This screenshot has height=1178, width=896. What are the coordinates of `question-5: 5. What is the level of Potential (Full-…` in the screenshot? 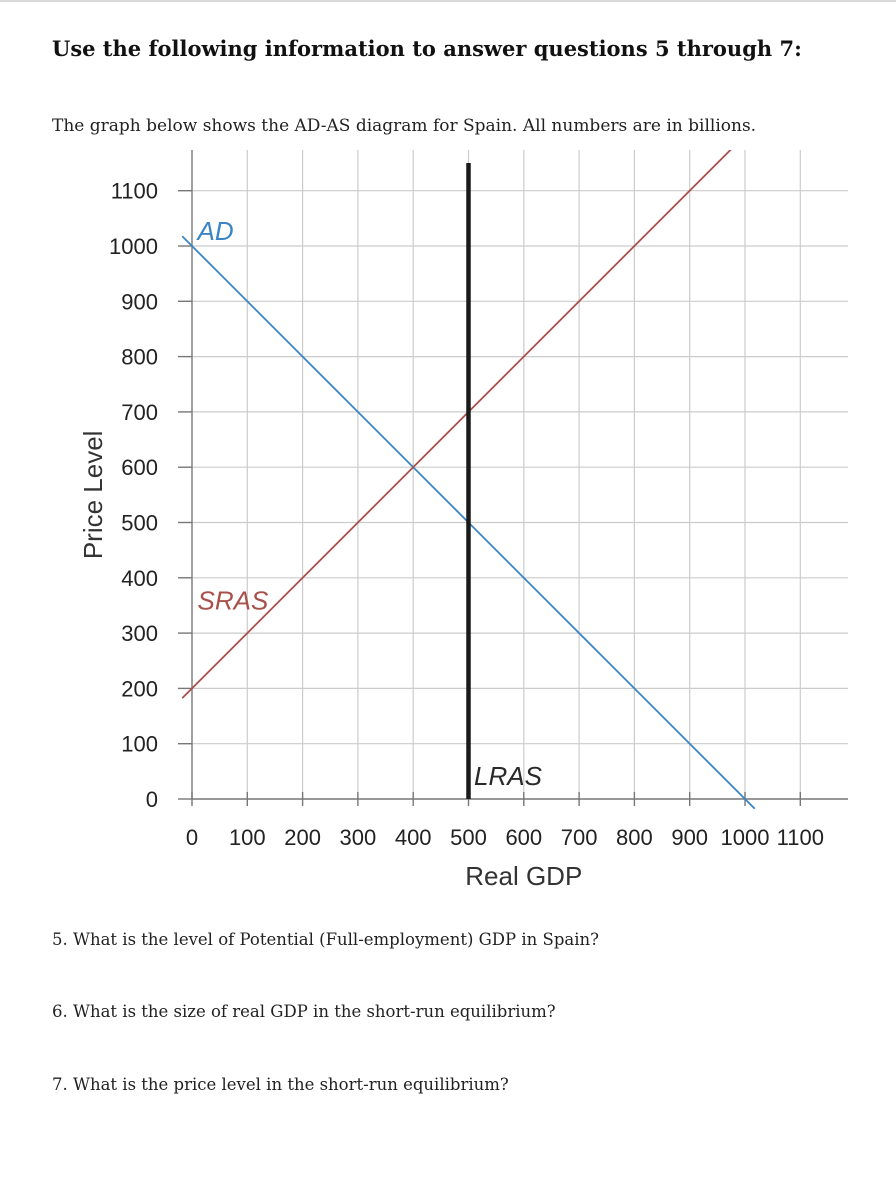 It's located at (325, 939).